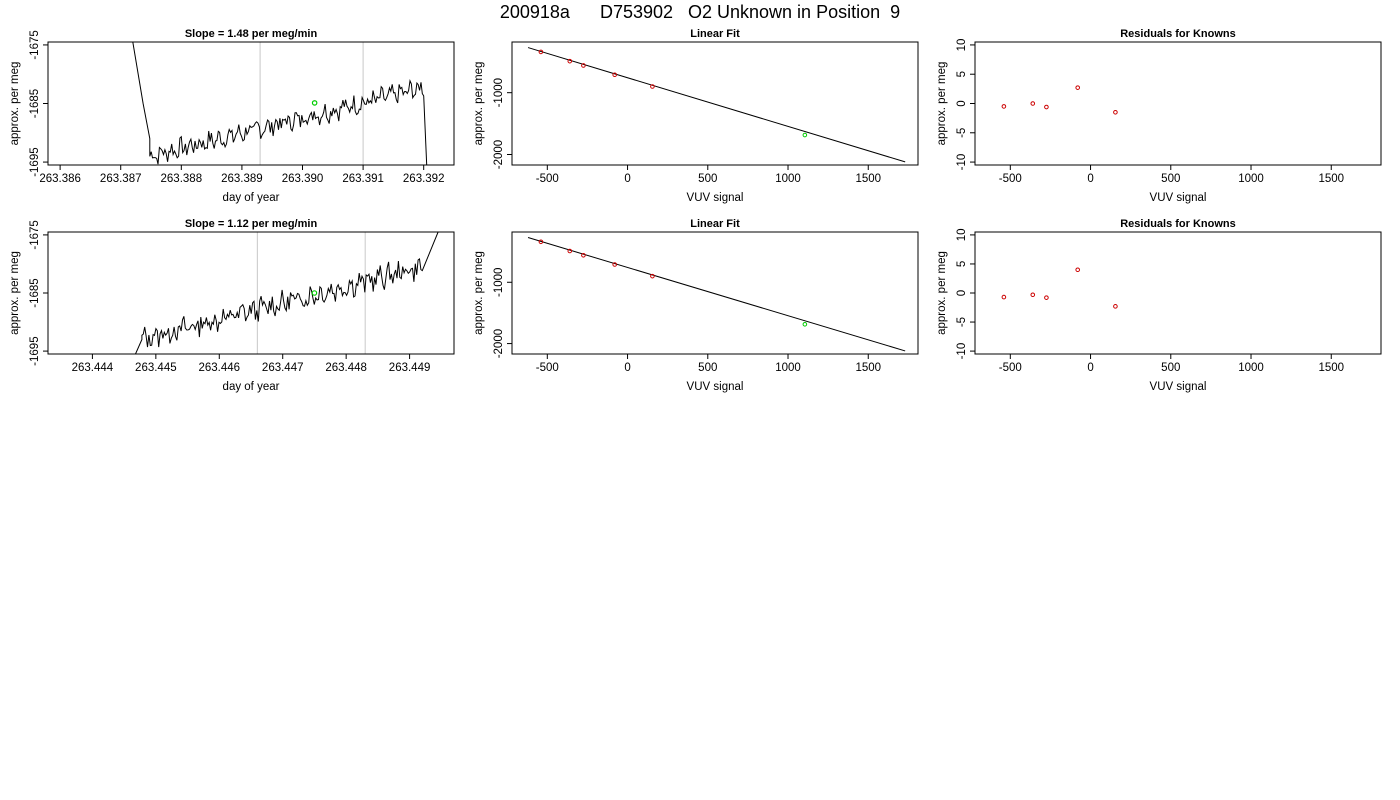 This screenshot has height=800, width=1400. Describe the element at coordinates (251, 224) in the screenshot. I see `chart-title: Slope = 1.12 per meg/min` at that location.